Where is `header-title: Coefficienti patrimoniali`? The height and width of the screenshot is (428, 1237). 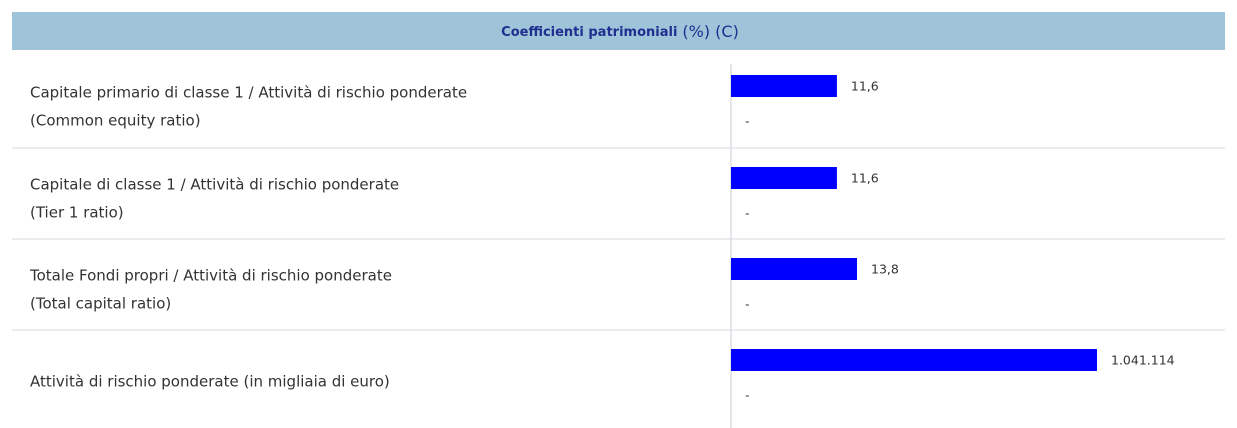
header-title: Coefficienti patrimoniali is located at coordinates (589, 32).